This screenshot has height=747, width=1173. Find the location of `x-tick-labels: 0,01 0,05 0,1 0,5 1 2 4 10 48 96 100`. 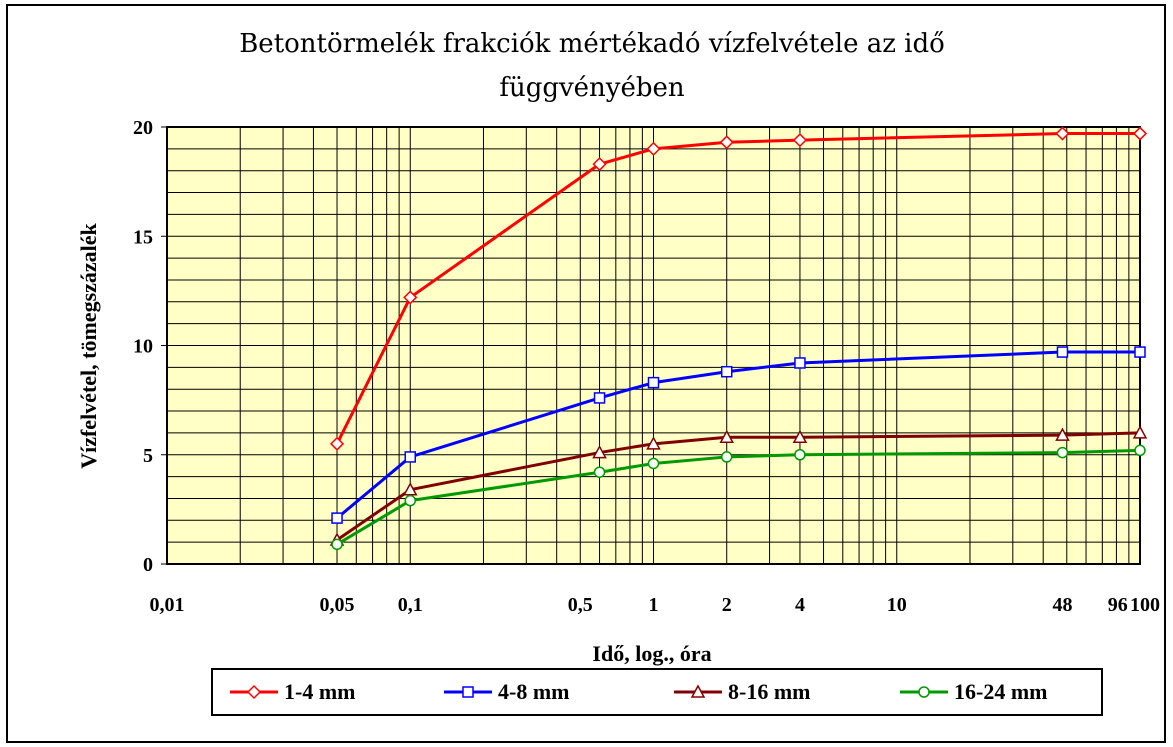

x-tick-labels: 0,01 0,05 0,1 0,5 1 2 4 10 48 96 100 is located at coordinates (655, 605).